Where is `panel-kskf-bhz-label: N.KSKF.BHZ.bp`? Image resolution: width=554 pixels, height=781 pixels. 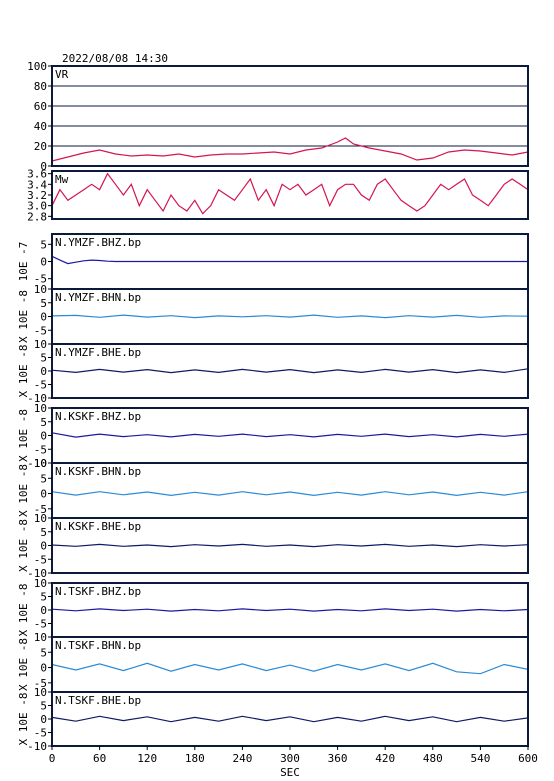 panel-kskf-bhz-label: N.KSKF.BHZ.bp is located at coordinates (98, 416).